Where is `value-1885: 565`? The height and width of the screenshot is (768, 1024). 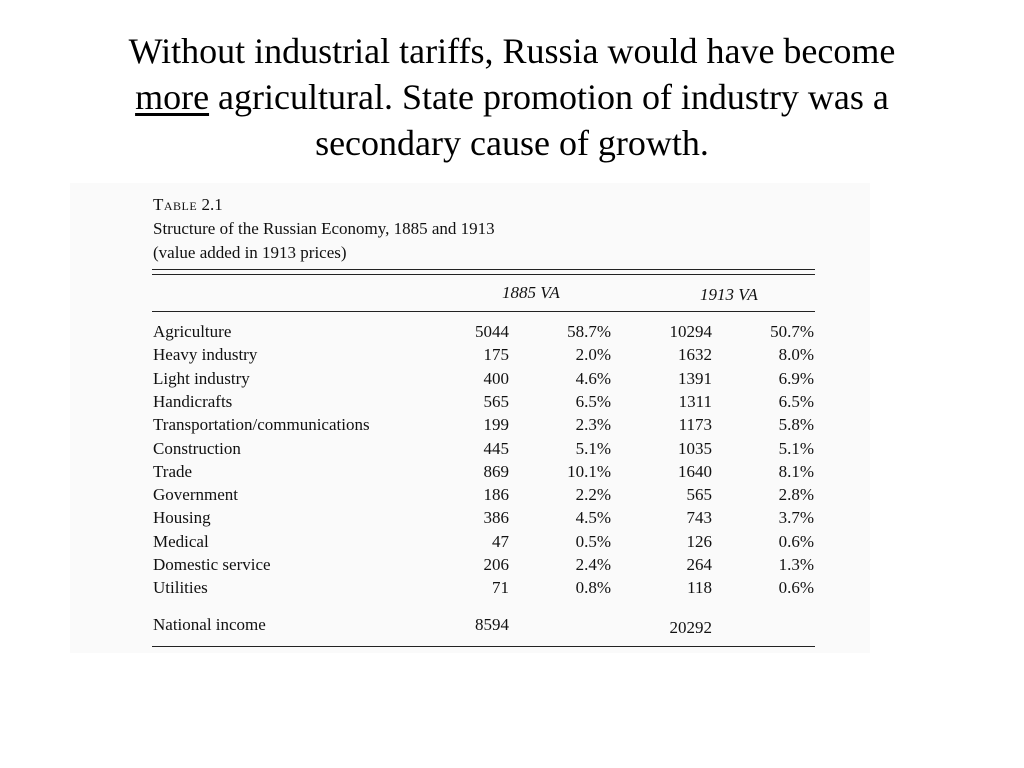
value-1885: 565 is located at coordinates (496, 401).